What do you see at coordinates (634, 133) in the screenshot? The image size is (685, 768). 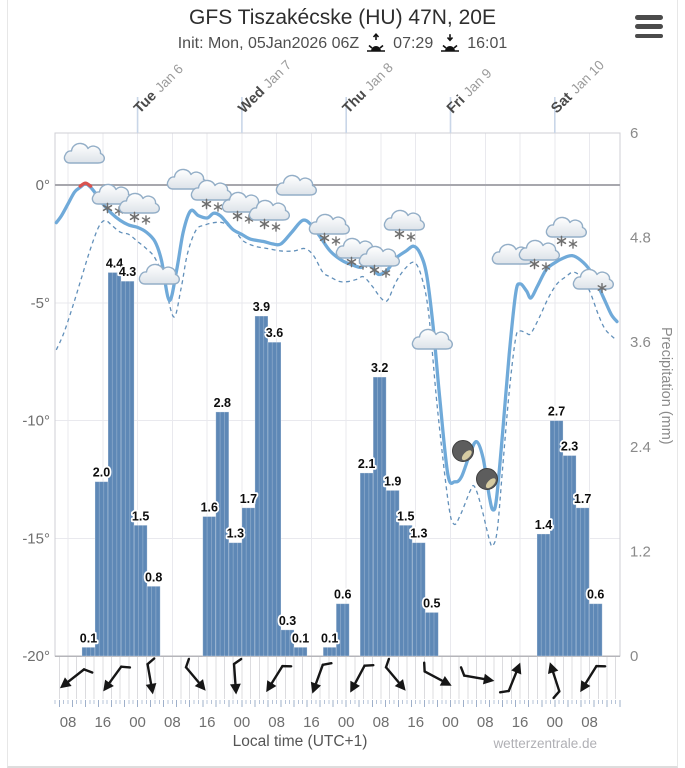 I see `precip-tick-label: 6` at bounding box center [634, 133].